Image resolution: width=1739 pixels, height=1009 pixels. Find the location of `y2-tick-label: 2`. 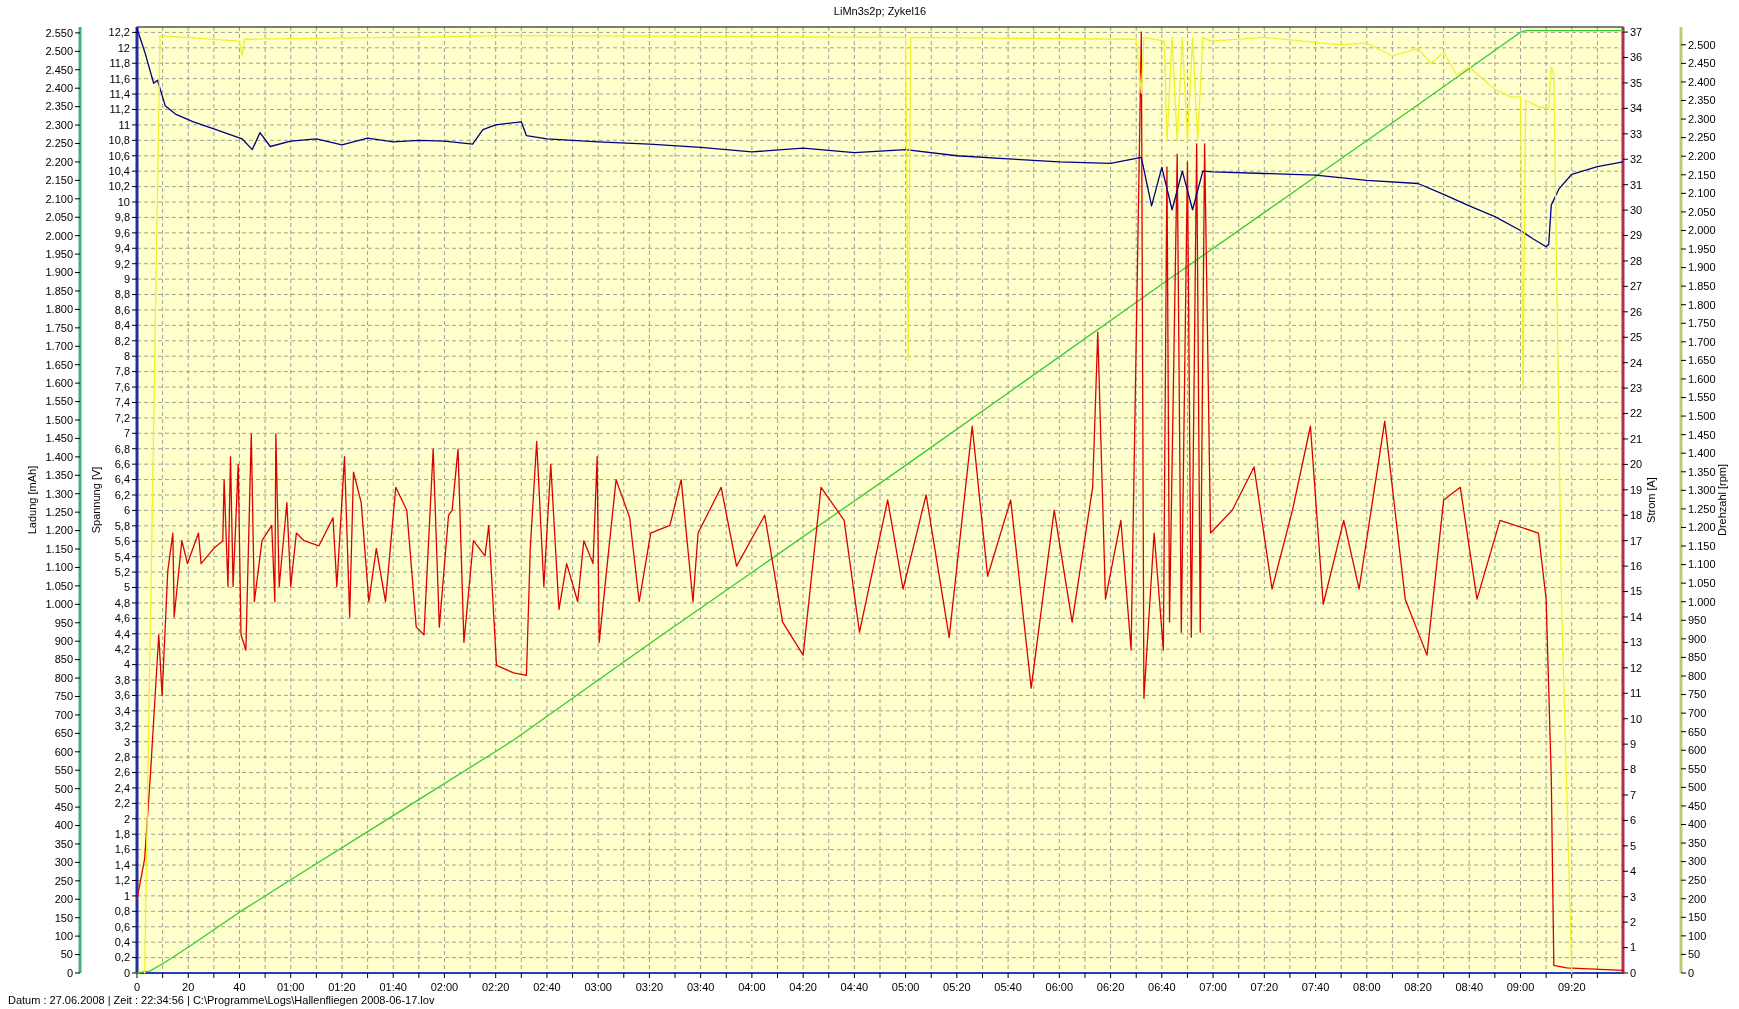

y2-tick-label: 2 is located at coordinates (1633, 921).